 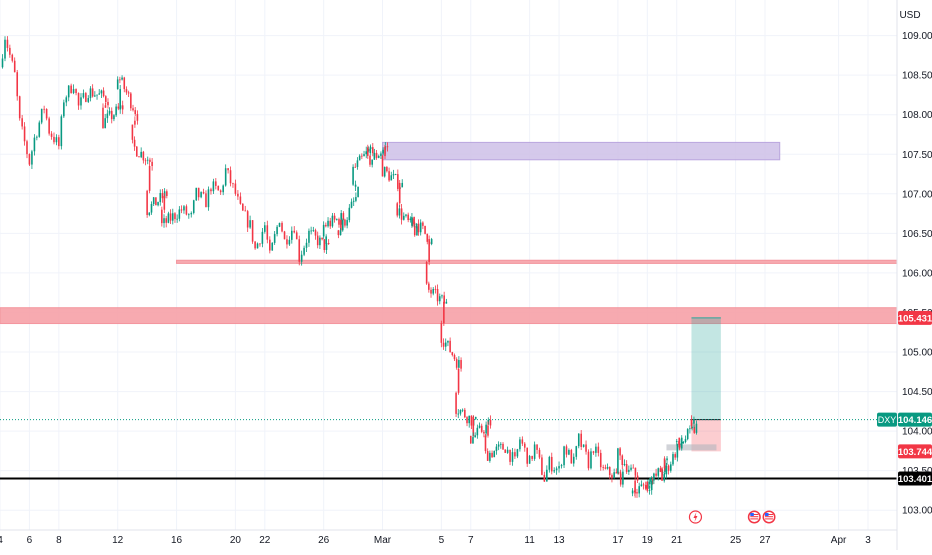 I want to click on price-tag-bg, so click(x=915, y=478).